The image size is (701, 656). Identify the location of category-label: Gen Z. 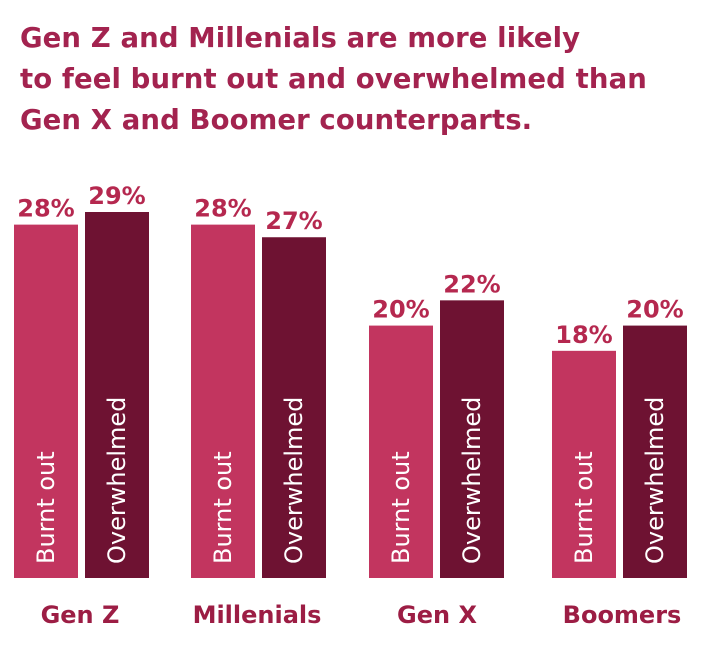
(80, 615).